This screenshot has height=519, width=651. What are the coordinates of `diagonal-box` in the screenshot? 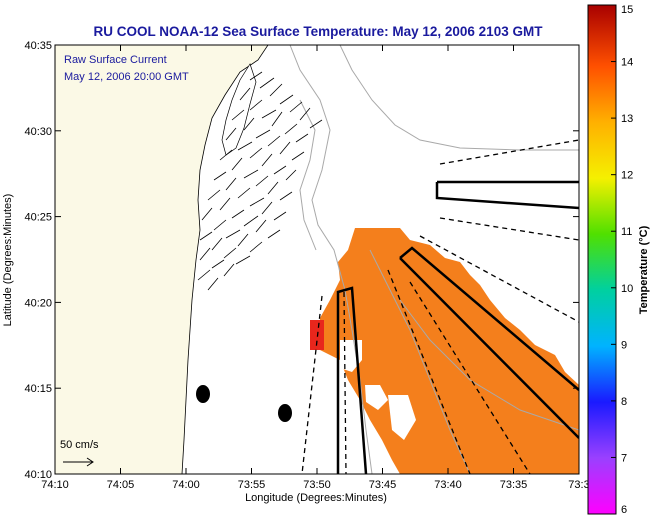 It's located at (489, 342).